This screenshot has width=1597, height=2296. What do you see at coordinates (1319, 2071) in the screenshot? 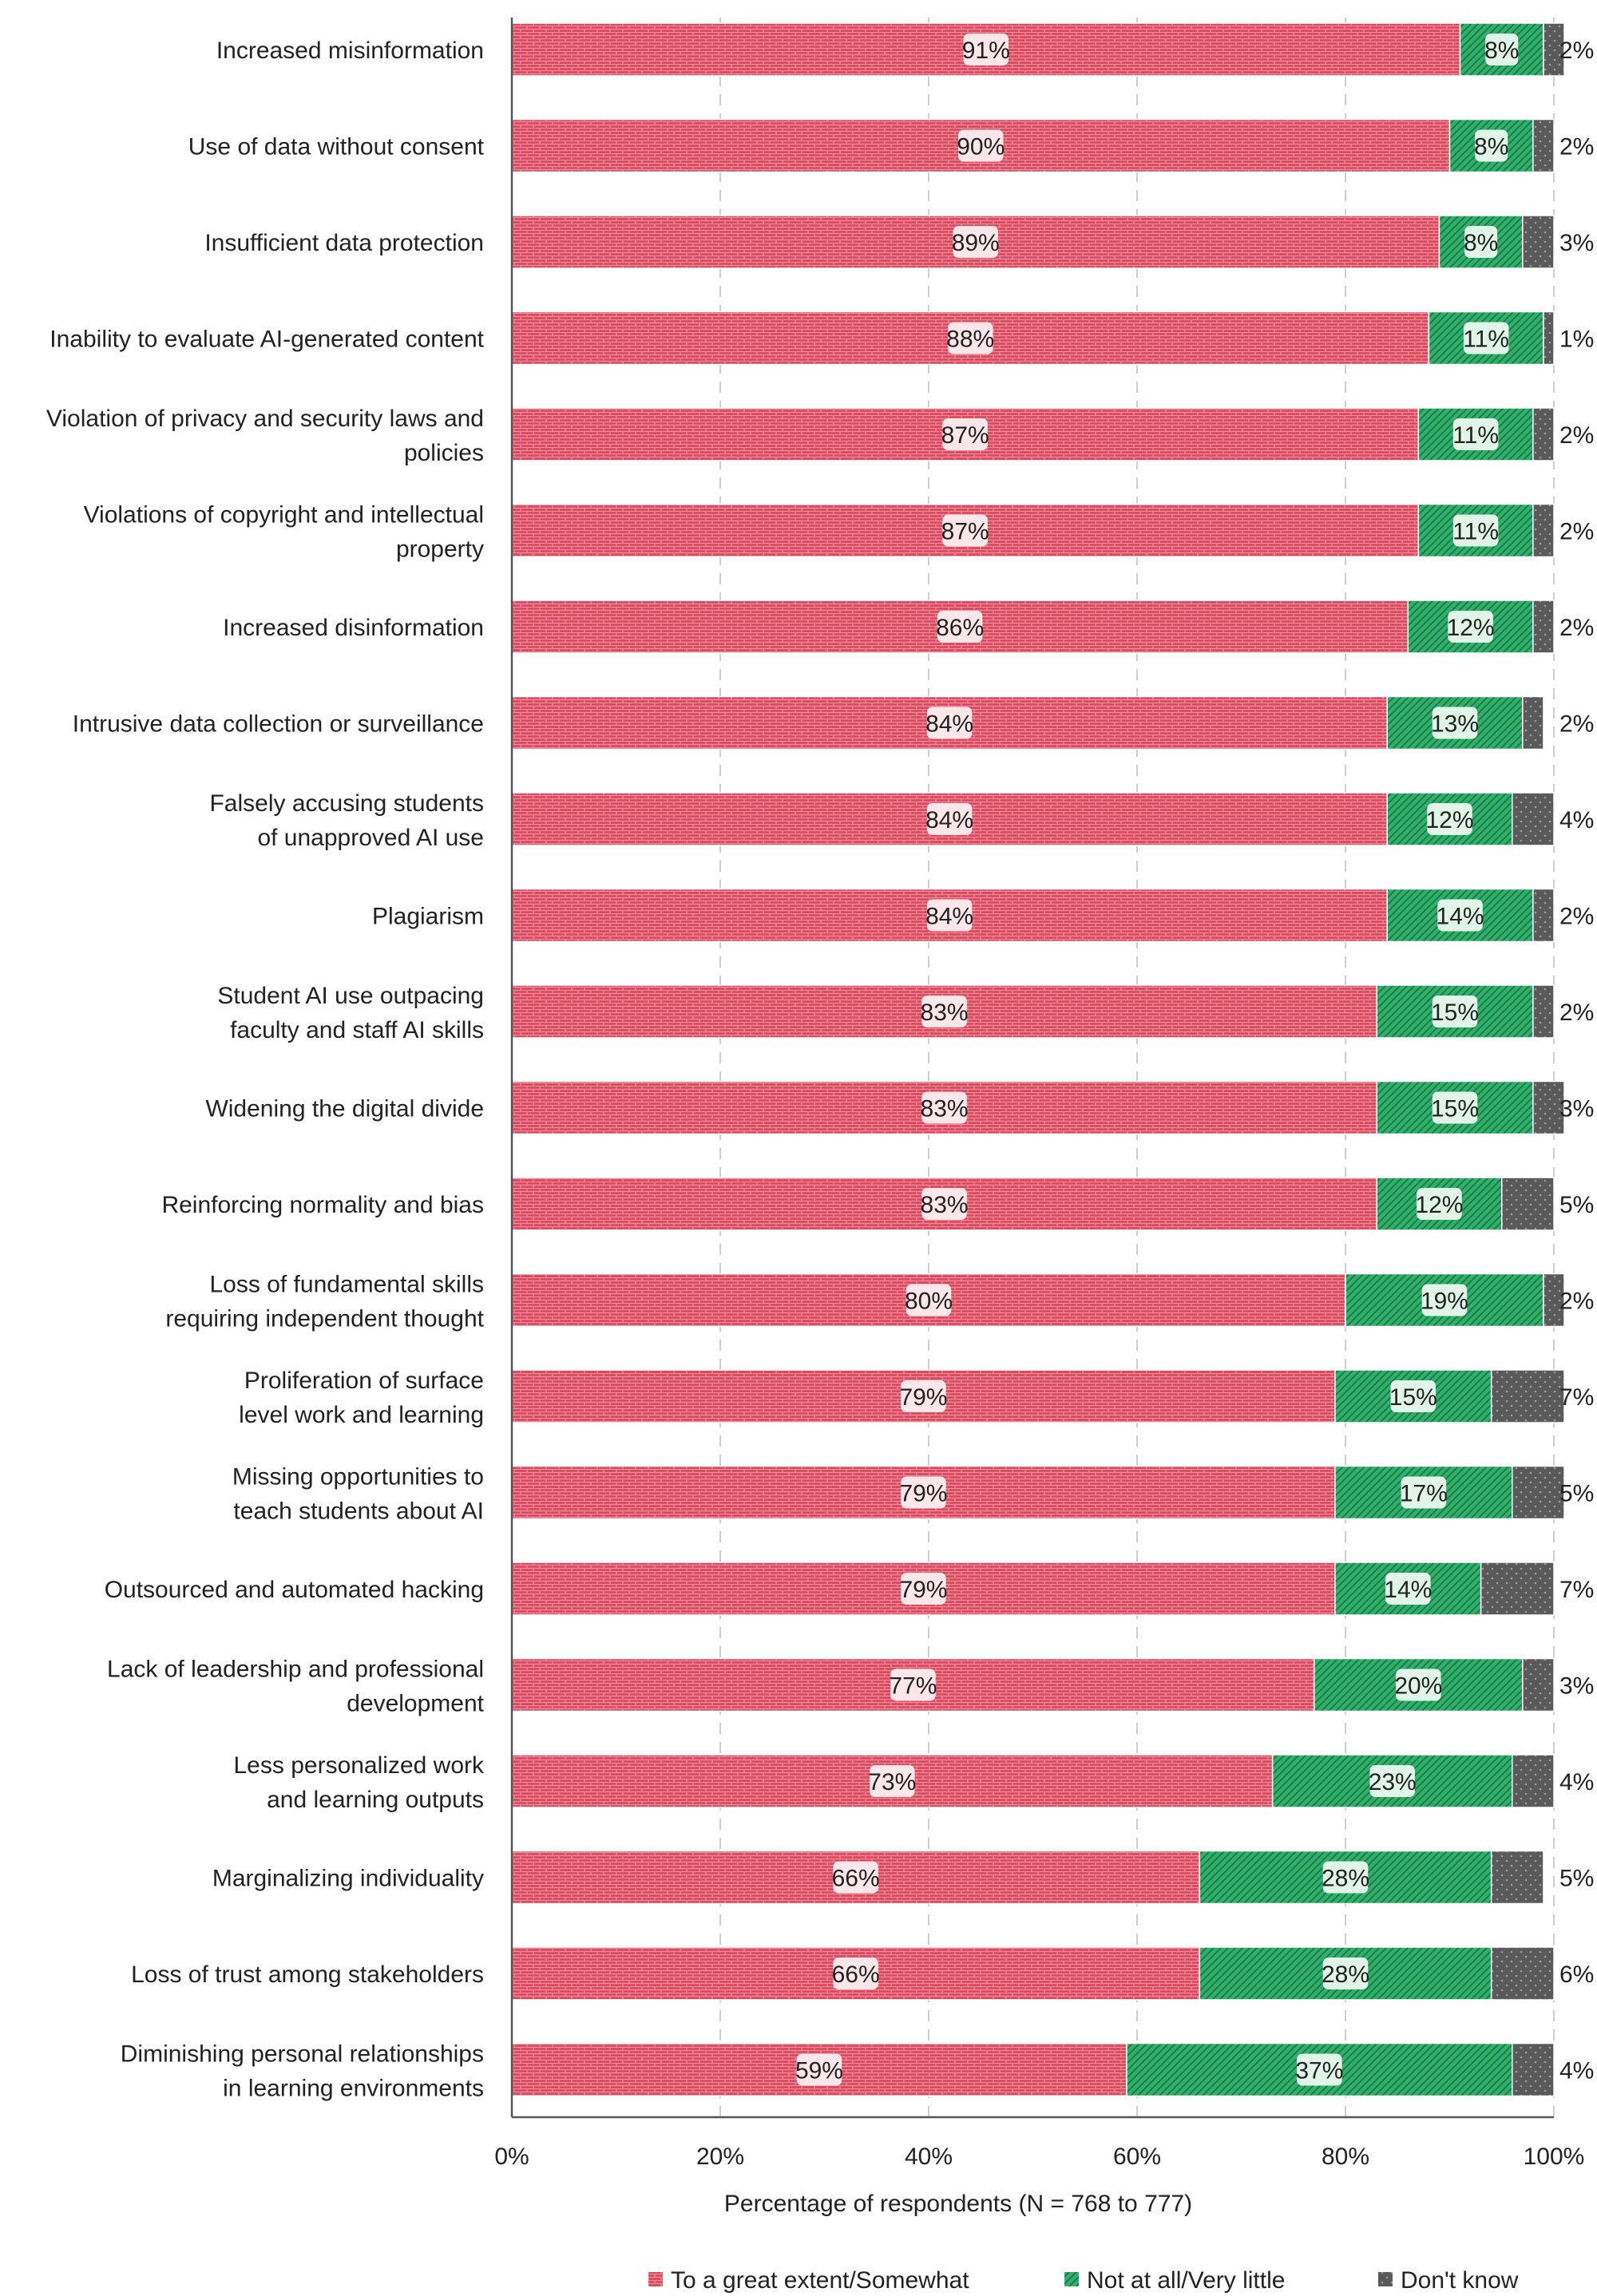
I see `value-label: 37%` at bounding box center [1319, 2071].